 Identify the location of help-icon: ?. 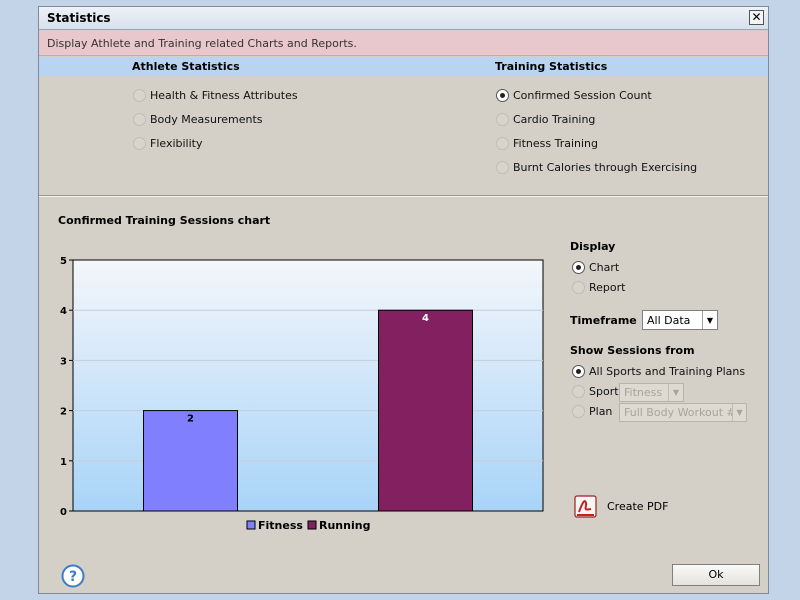
(73, 576).